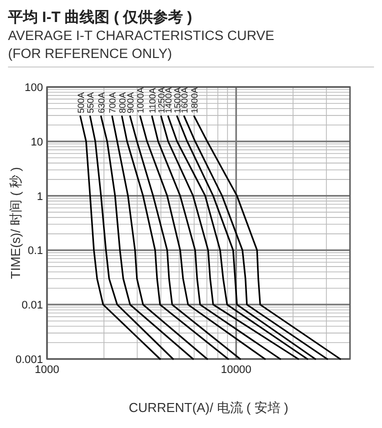 The width and height of the screenshot is (382, 428). What do you see at coordinates (32, 306) in the screenshot?
I see `y-tick-label: 0.01` at bounding box center [32, 306].